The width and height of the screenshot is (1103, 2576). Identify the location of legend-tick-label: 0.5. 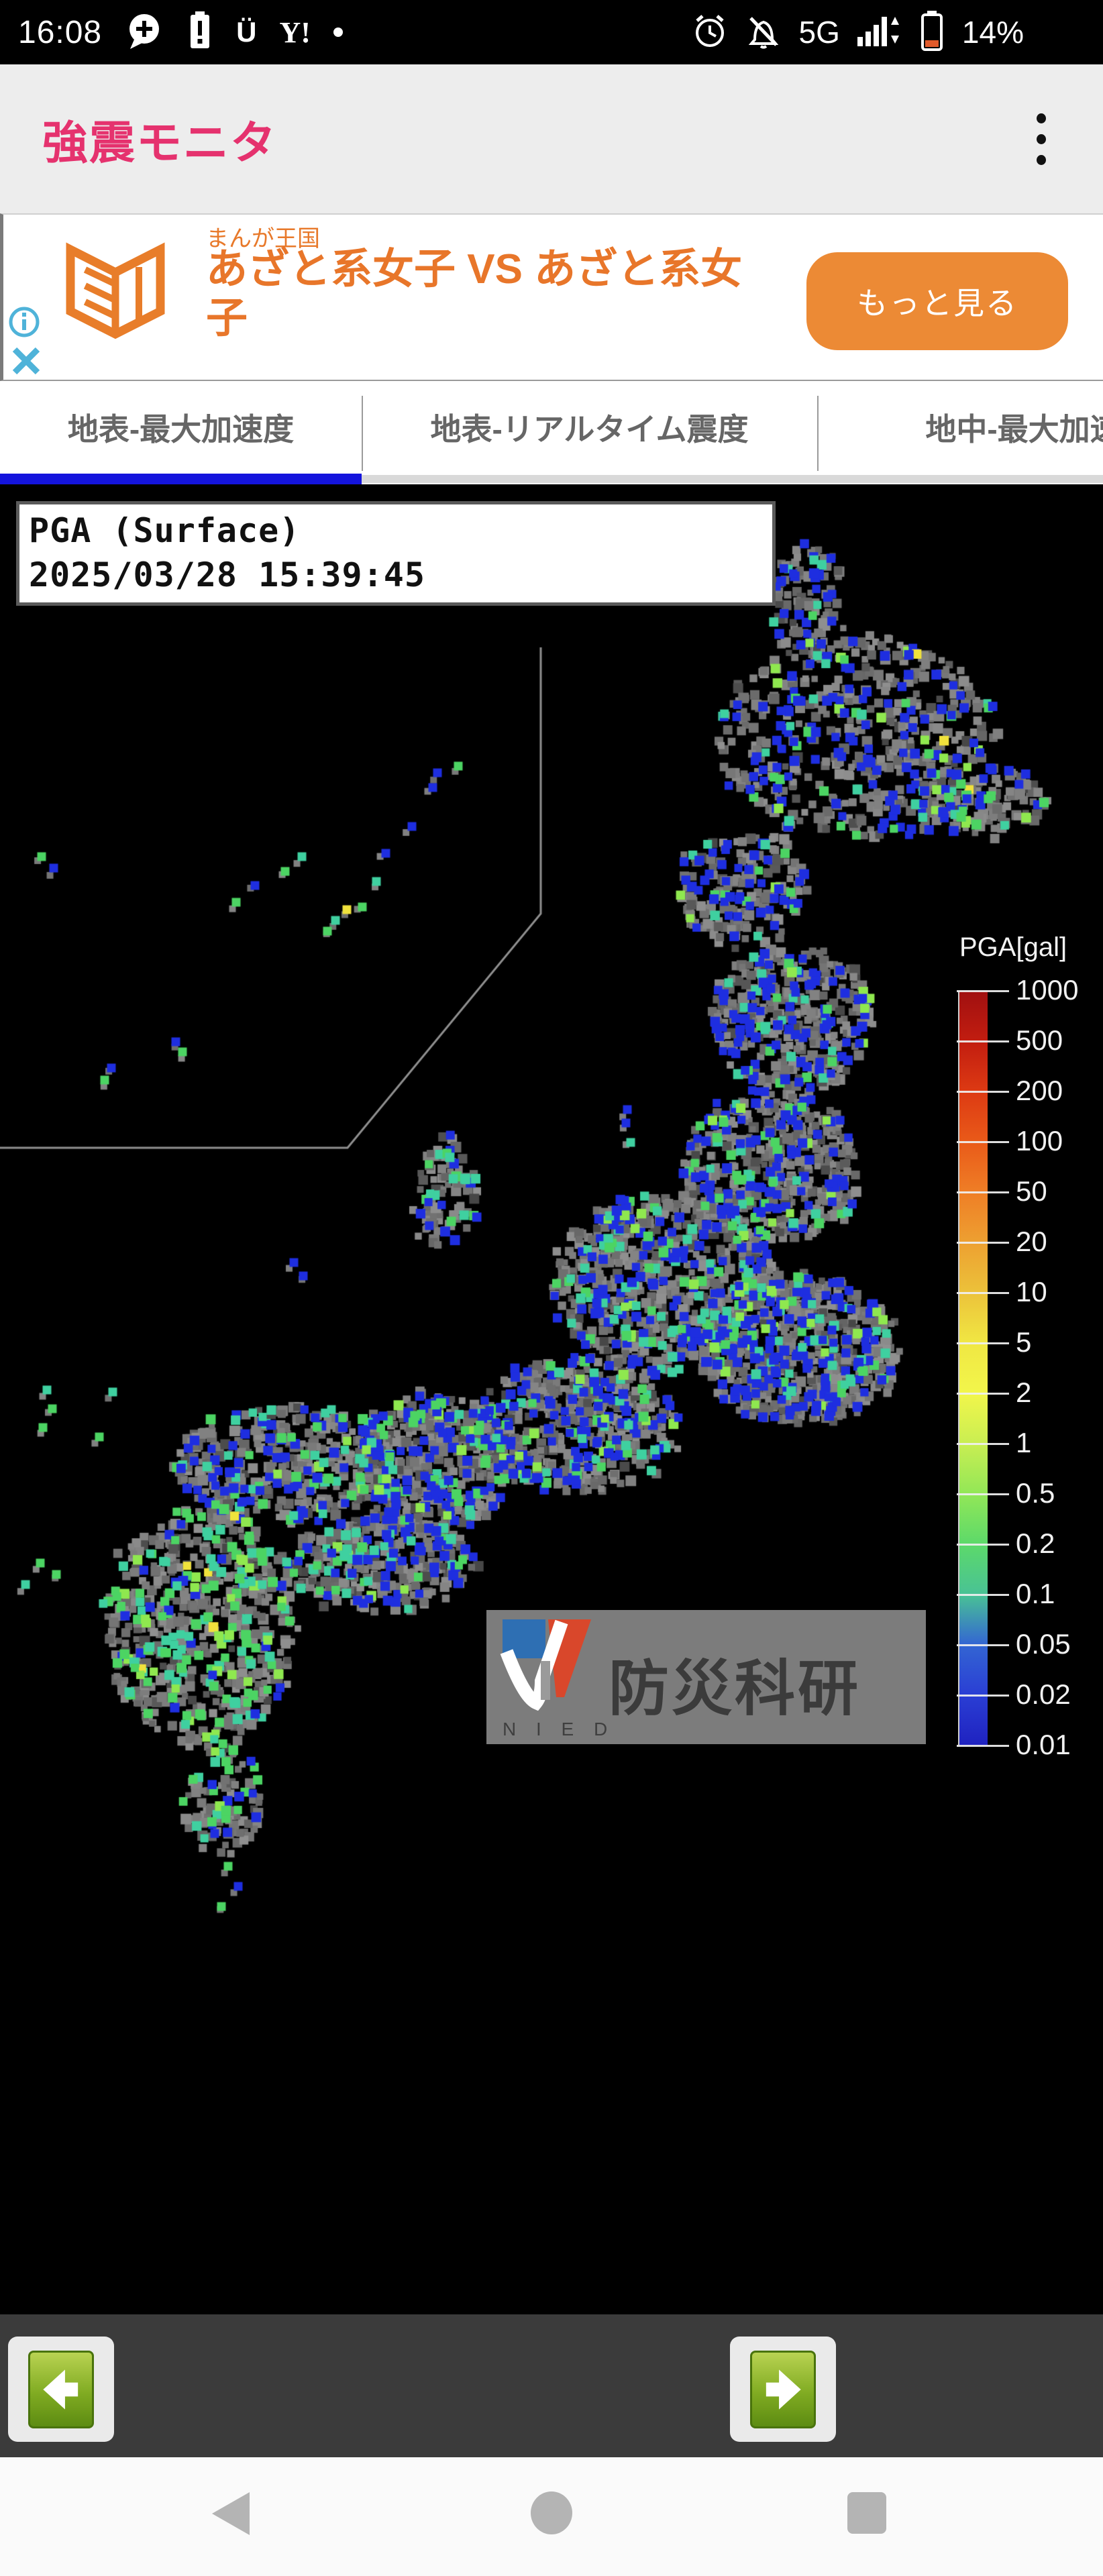
(1035, 1493).